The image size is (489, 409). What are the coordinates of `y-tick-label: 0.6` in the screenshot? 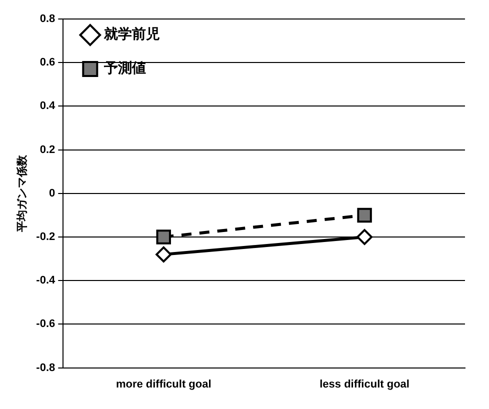 It's located at (48, 62).